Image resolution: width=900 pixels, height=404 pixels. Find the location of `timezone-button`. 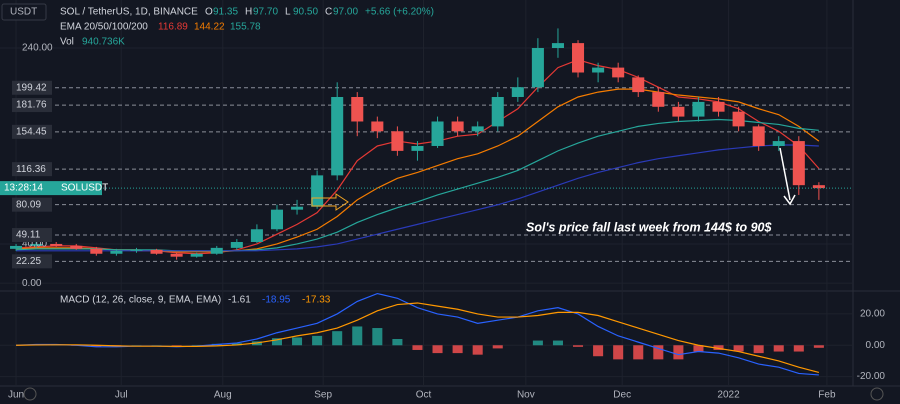

timezone-button is located at coordinates (30, 394).